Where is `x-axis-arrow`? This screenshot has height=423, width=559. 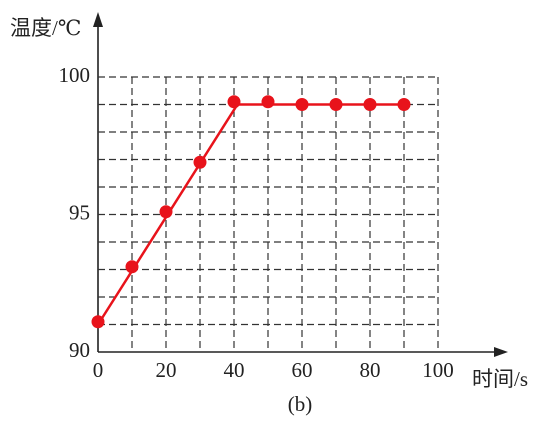 x-axis-arrow is located at coordinates (501, 352).